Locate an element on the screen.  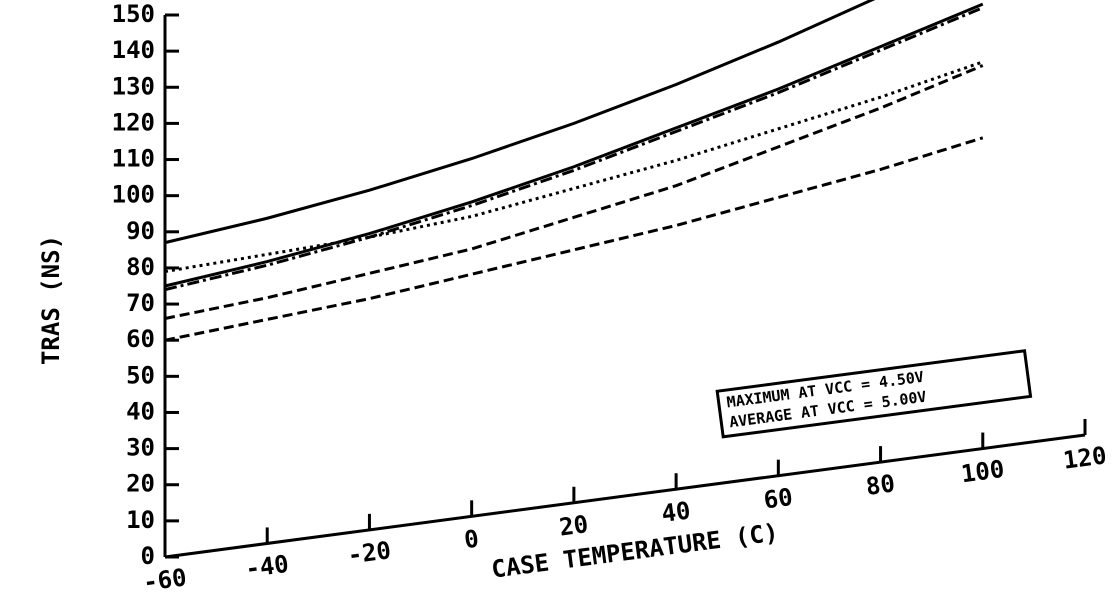
y-tick-label: 50 is located at coordinates (140, 375).